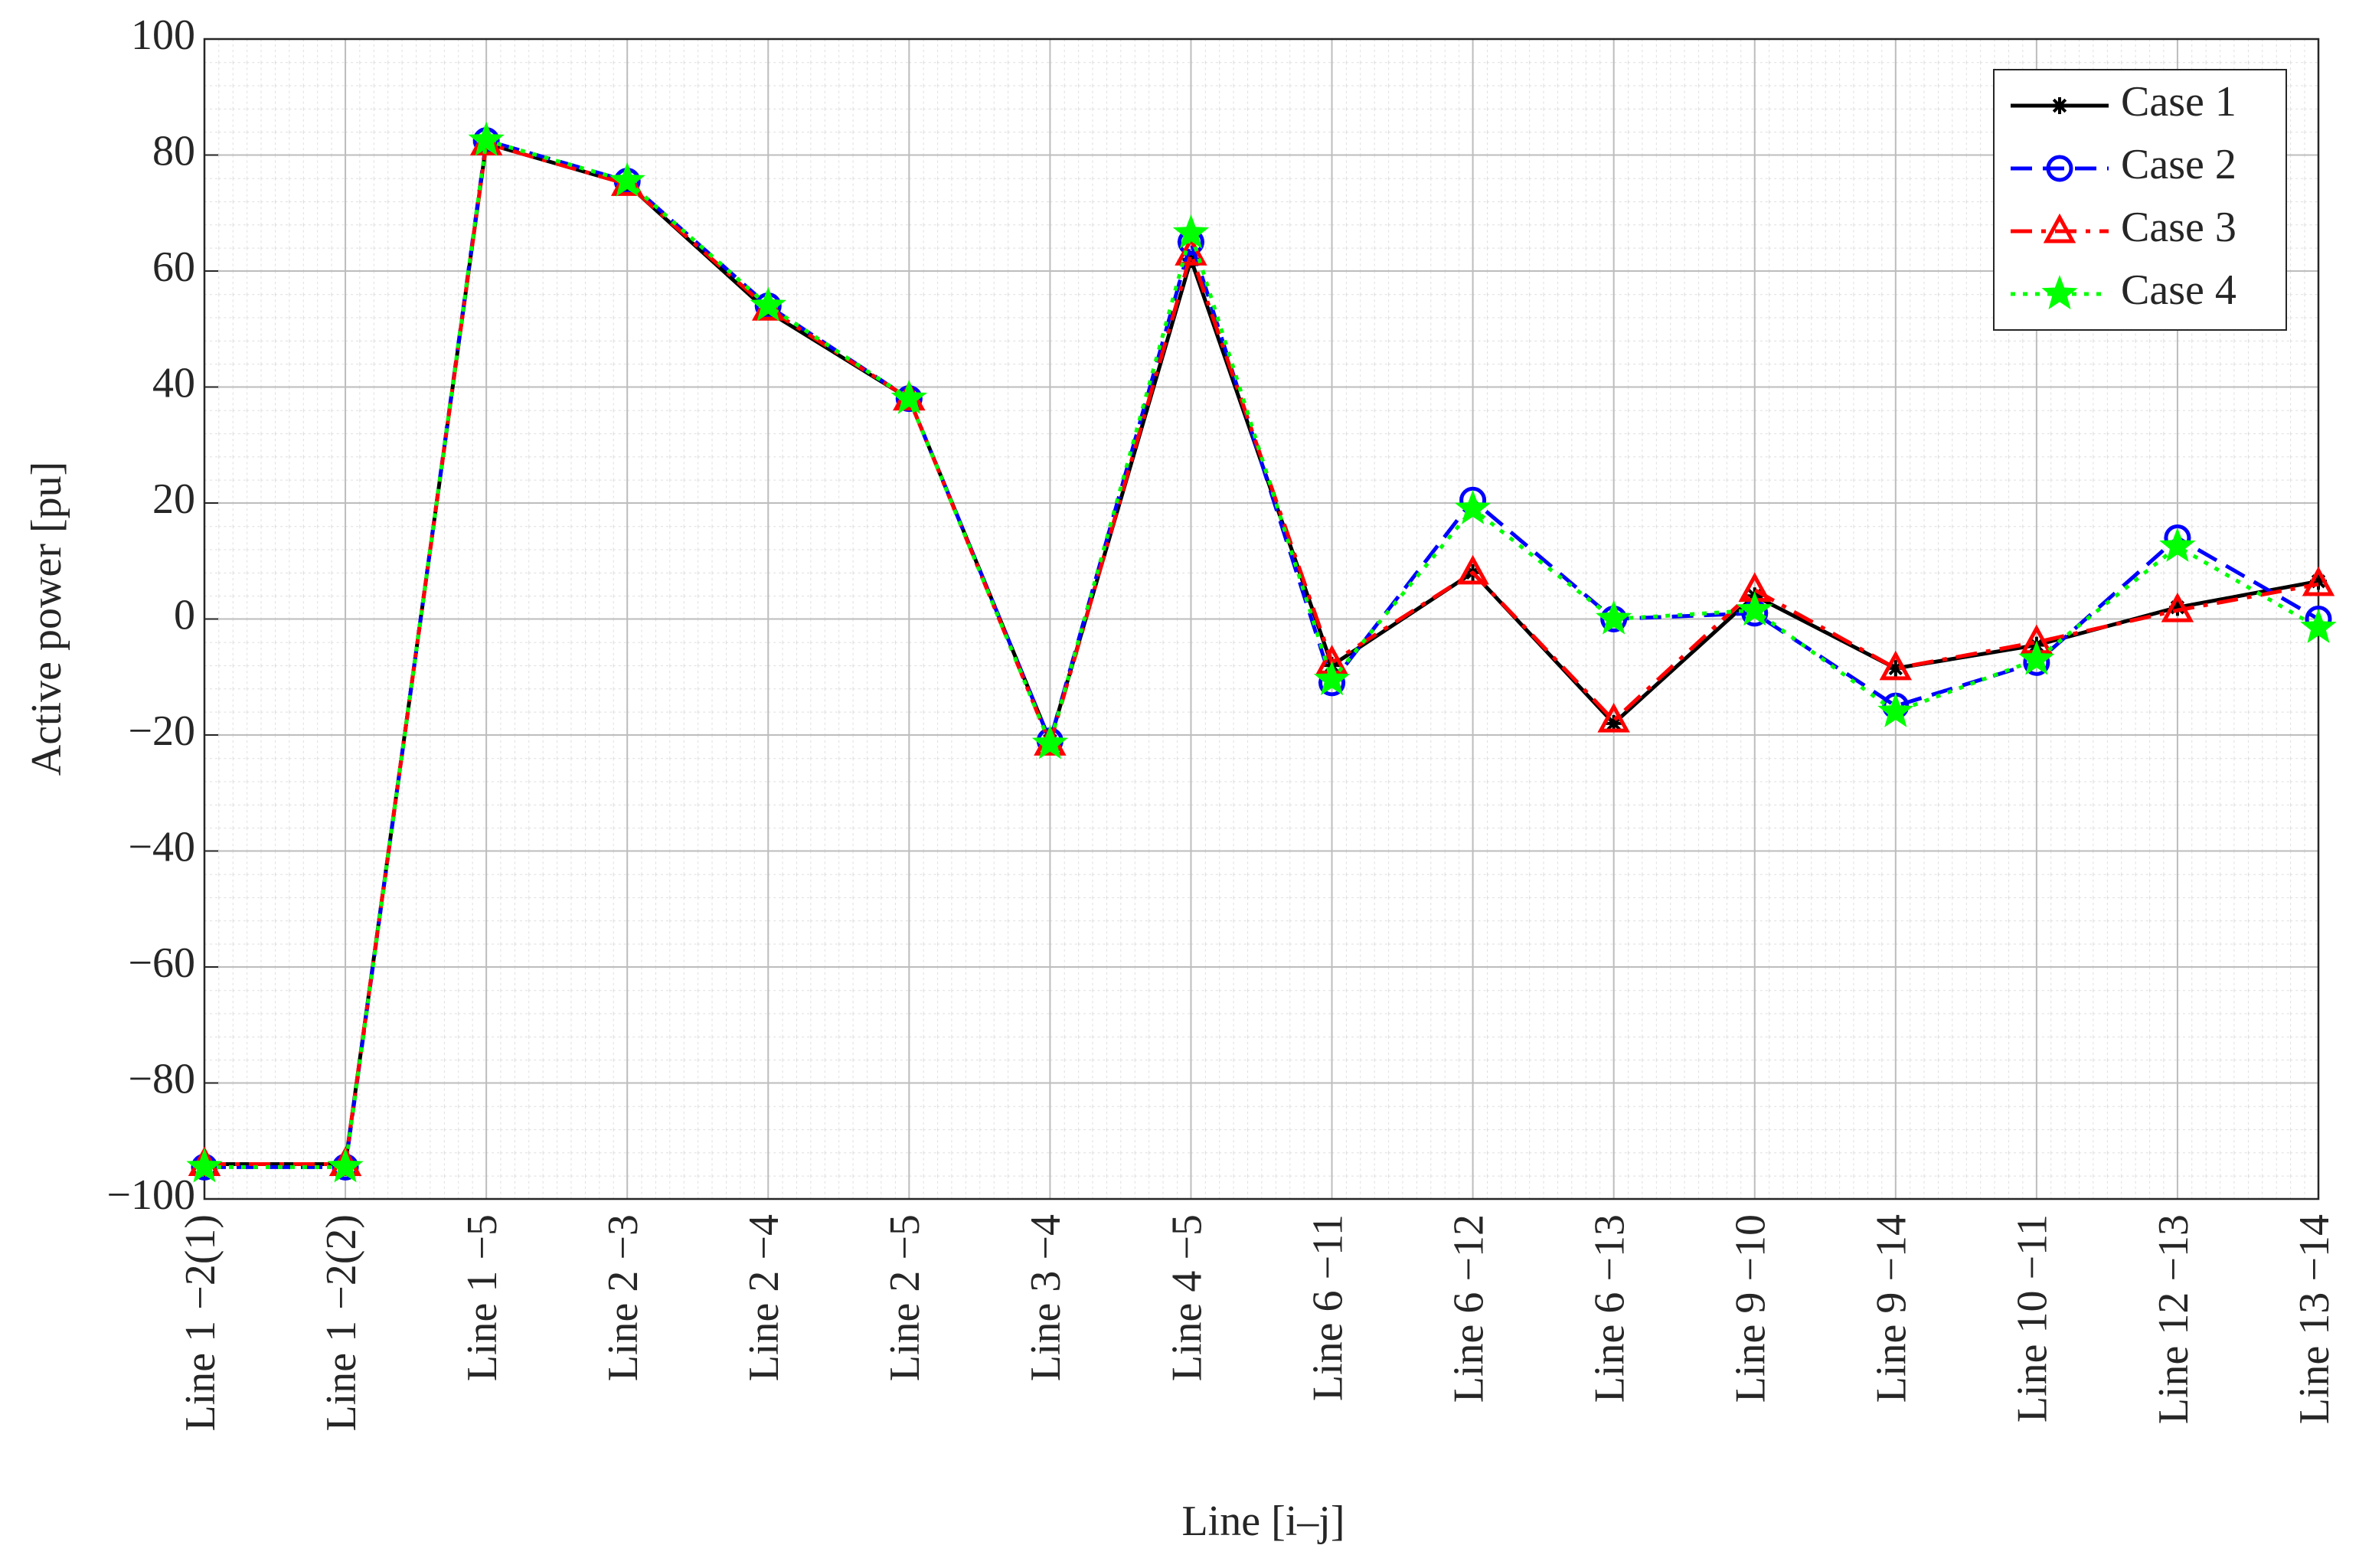  I want to click on y-tick-label: −100, so click(150, 1195).